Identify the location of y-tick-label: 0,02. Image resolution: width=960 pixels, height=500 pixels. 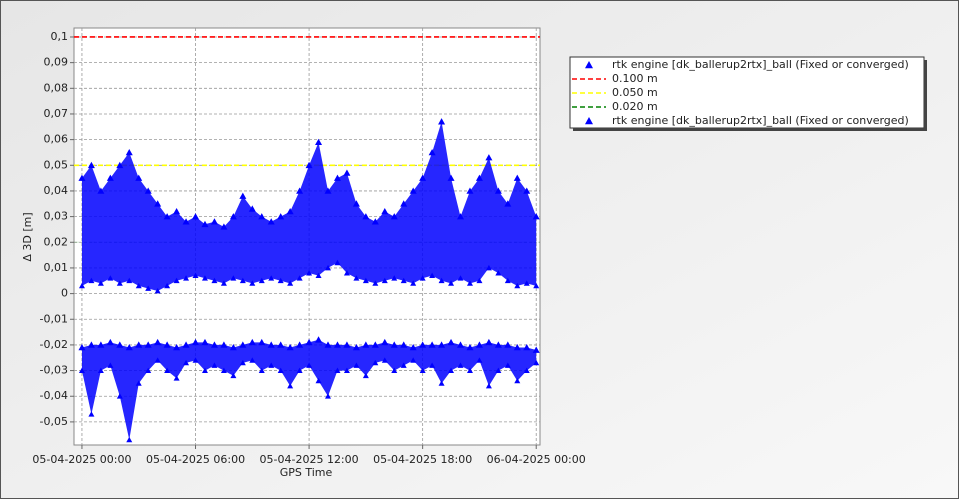
(56, 241).